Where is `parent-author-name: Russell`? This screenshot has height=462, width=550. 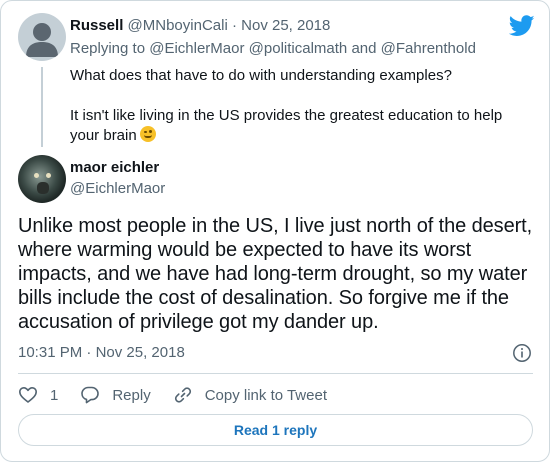
parent-author-name: Russell is located at coordinates (96, 25).